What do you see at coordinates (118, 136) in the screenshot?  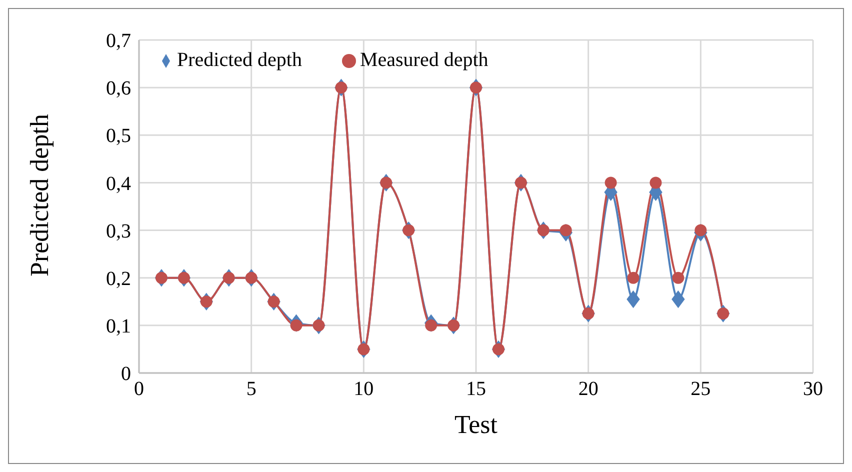 I see `y-tick-label: 0,5` at bounding box center [118, 136].